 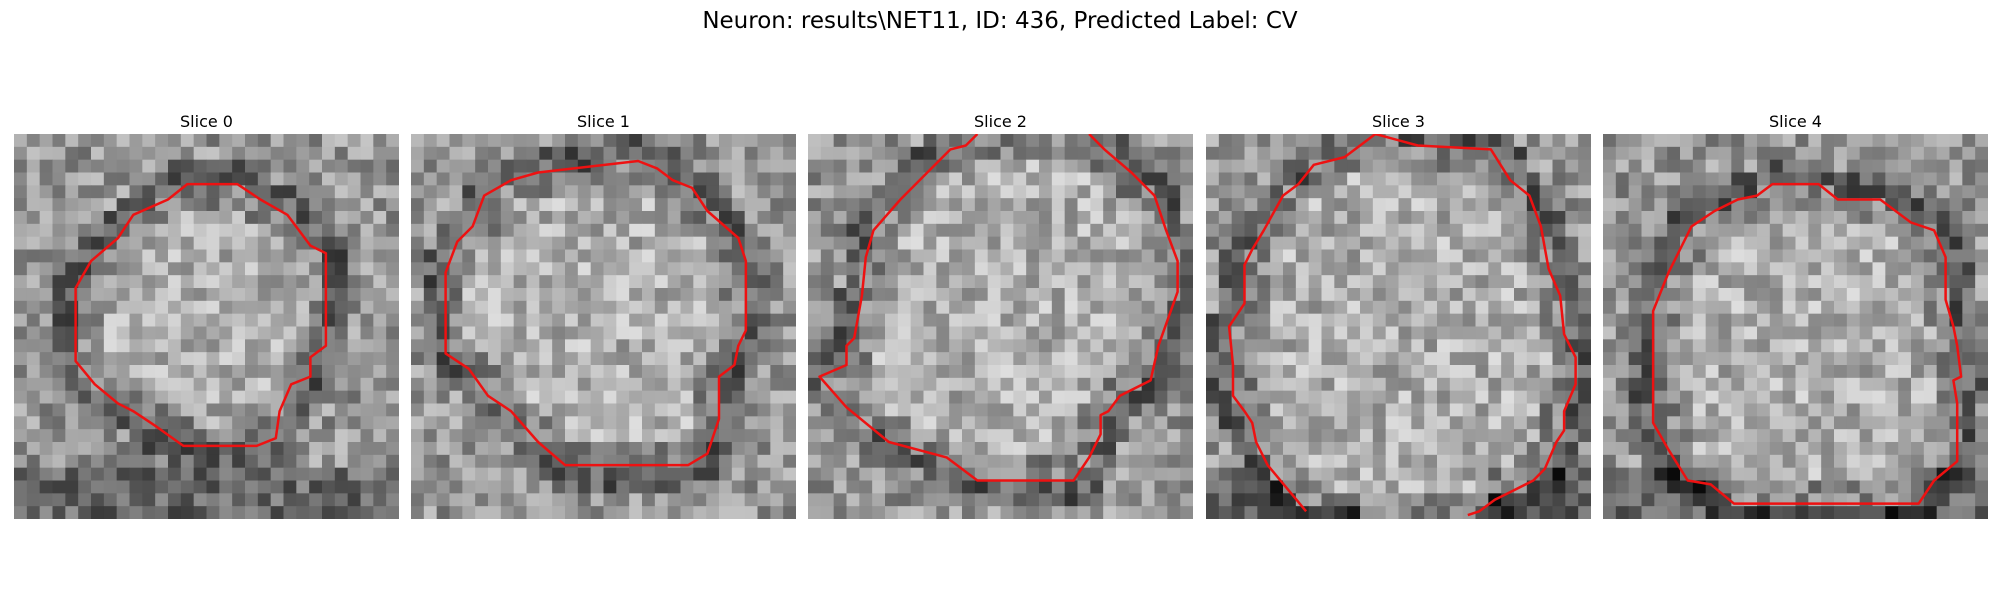 I want to click on slice-panel: Slice 0, so click(x=206, y=314).